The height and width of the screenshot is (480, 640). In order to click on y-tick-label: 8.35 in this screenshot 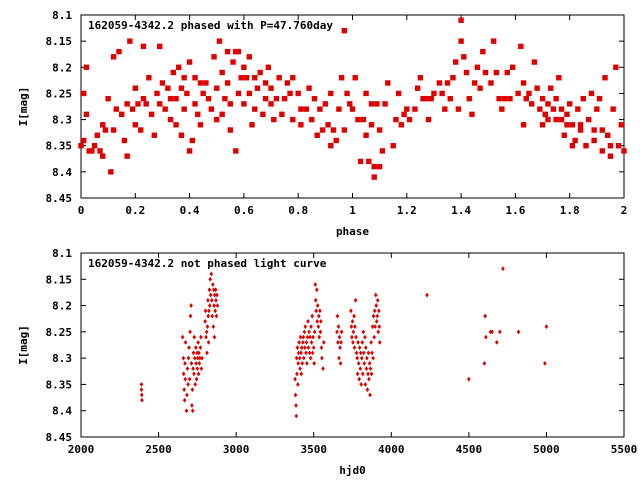, I will do `click(59, 146)`.